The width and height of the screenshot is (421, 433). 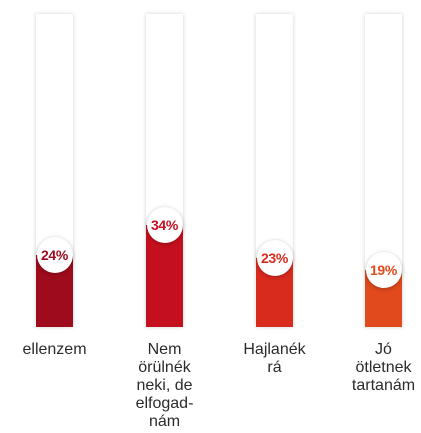 What do you see at coordinates (54, 255) in the screenshot?
I see `value-label: 24%` at bounding box center [54, 255].